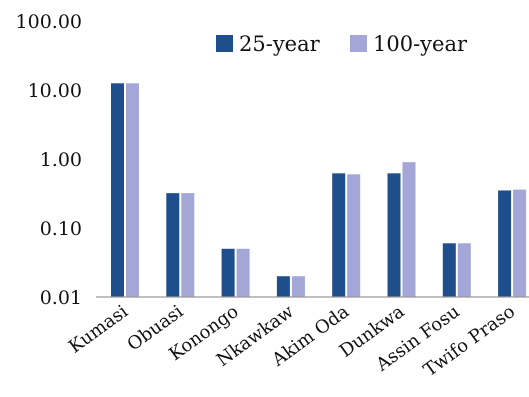 The image size is (529, 397). I want to click on bar-25-year-assin-fosu, so click(449, 270).